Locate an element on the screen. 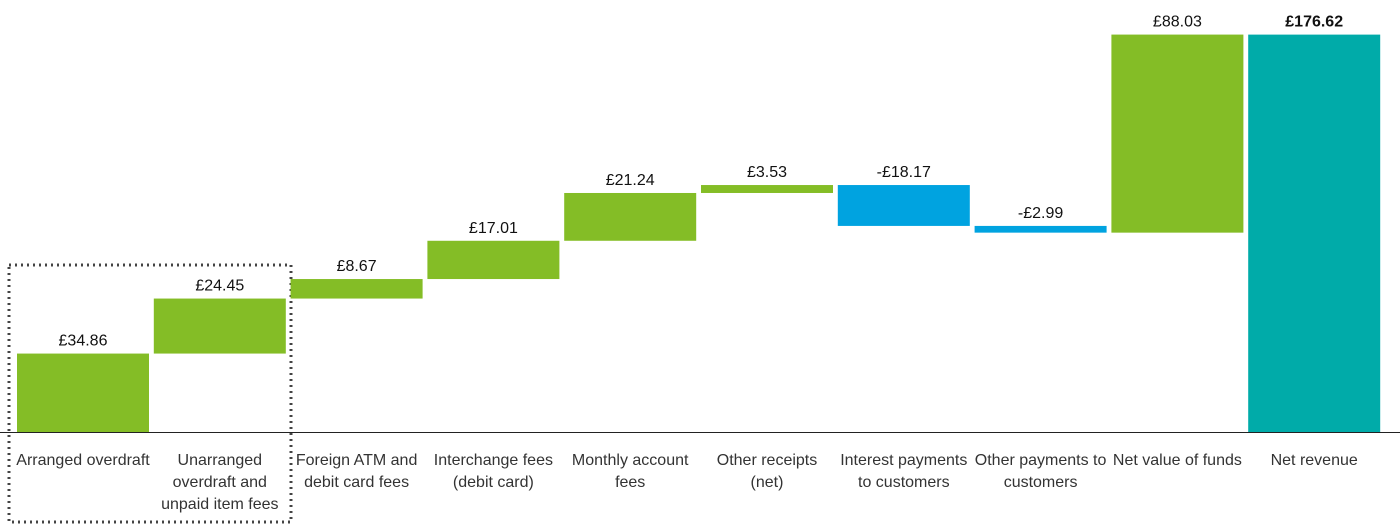 This screenshot has height=525, width=1400. category-label: Other payments to customers is located at coordinates (1040, 471).